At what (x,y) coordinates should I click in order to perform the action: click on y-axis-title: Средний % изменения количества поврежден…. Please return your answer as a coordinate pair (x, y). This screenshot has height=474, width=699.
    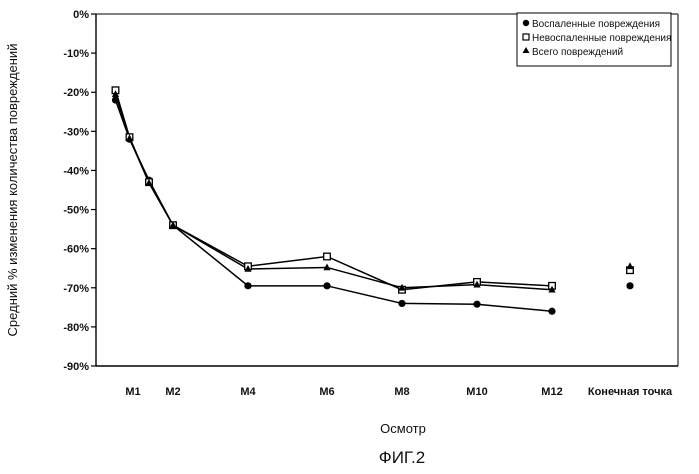
    Looking at the image, I should click on (12, 190).